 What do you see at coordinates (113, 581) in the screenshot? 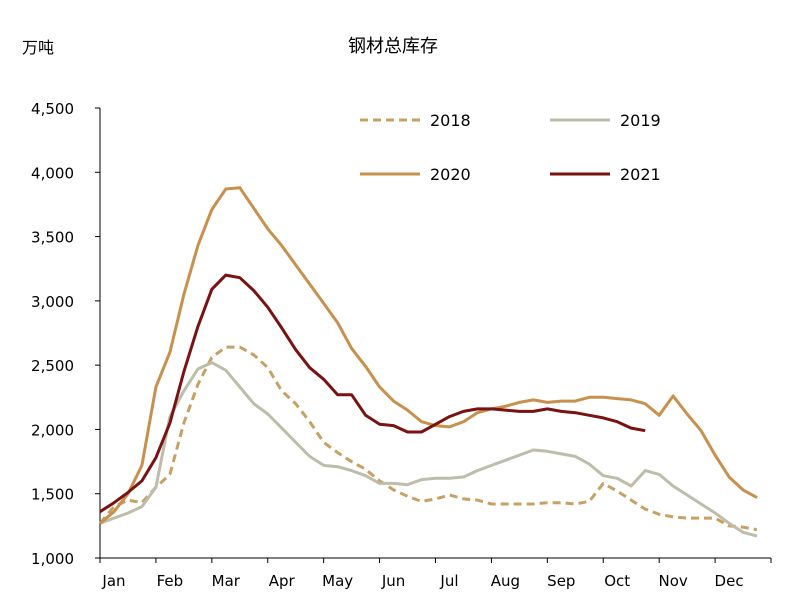
I see `x-tick-label: Jan` at bounding box center [113, 581].